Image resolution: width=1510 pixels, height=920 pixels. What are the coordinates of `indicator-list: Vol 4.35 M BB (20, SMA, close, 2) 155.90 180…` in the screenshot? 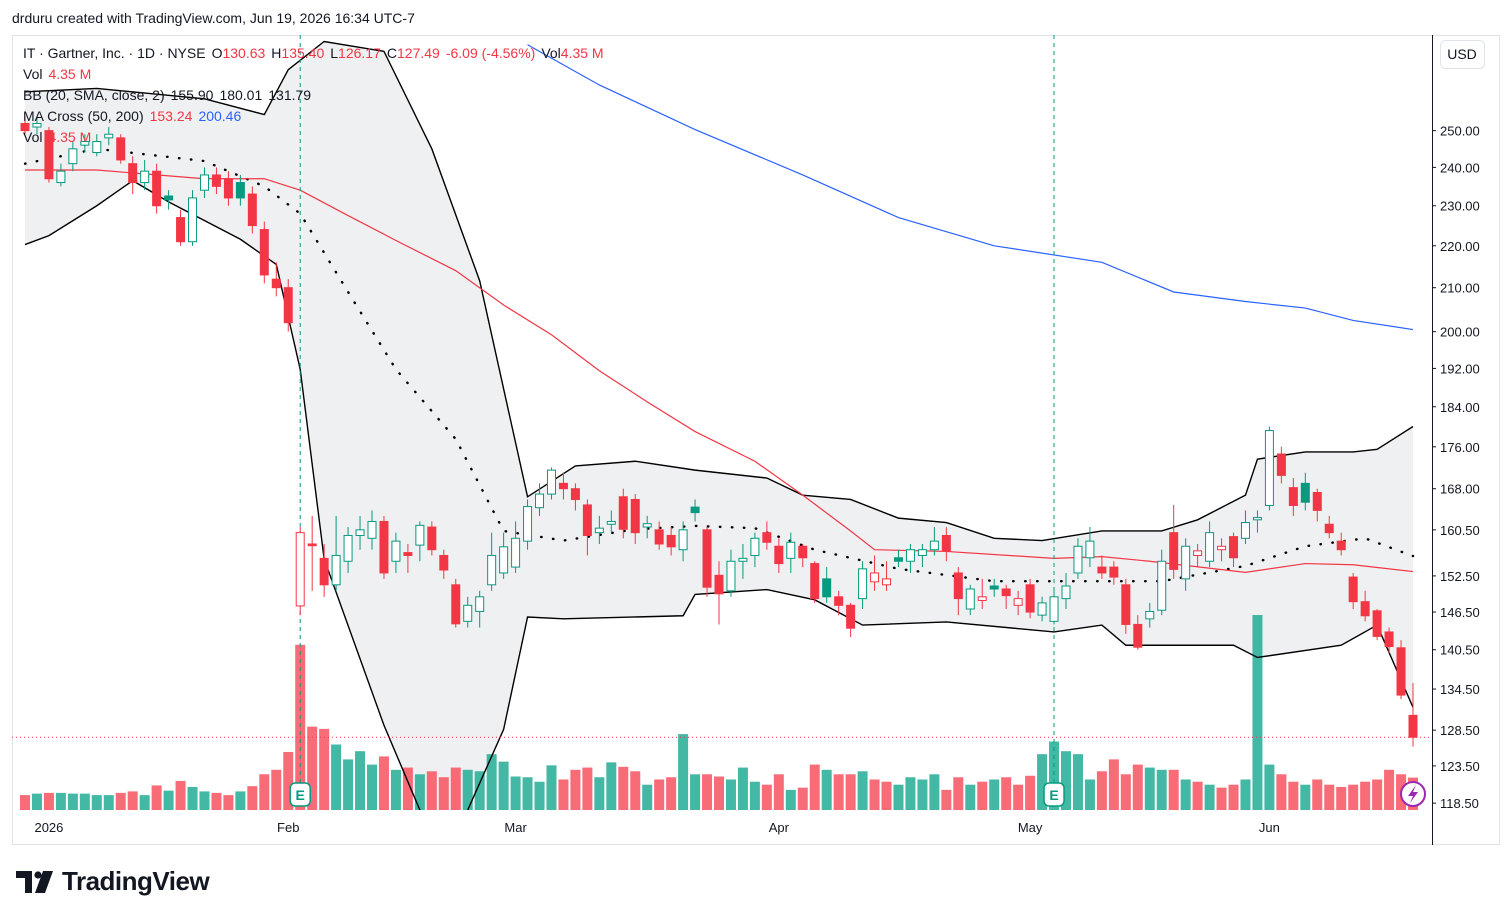 It's located at (313, 106).